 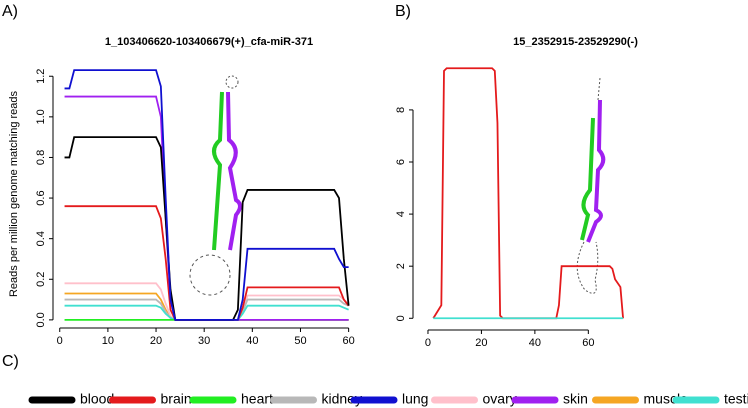 What do you see at coordinates (736, 399) in the screenshot?
I see `legend-label: testis` at bounding box center [736, 399].